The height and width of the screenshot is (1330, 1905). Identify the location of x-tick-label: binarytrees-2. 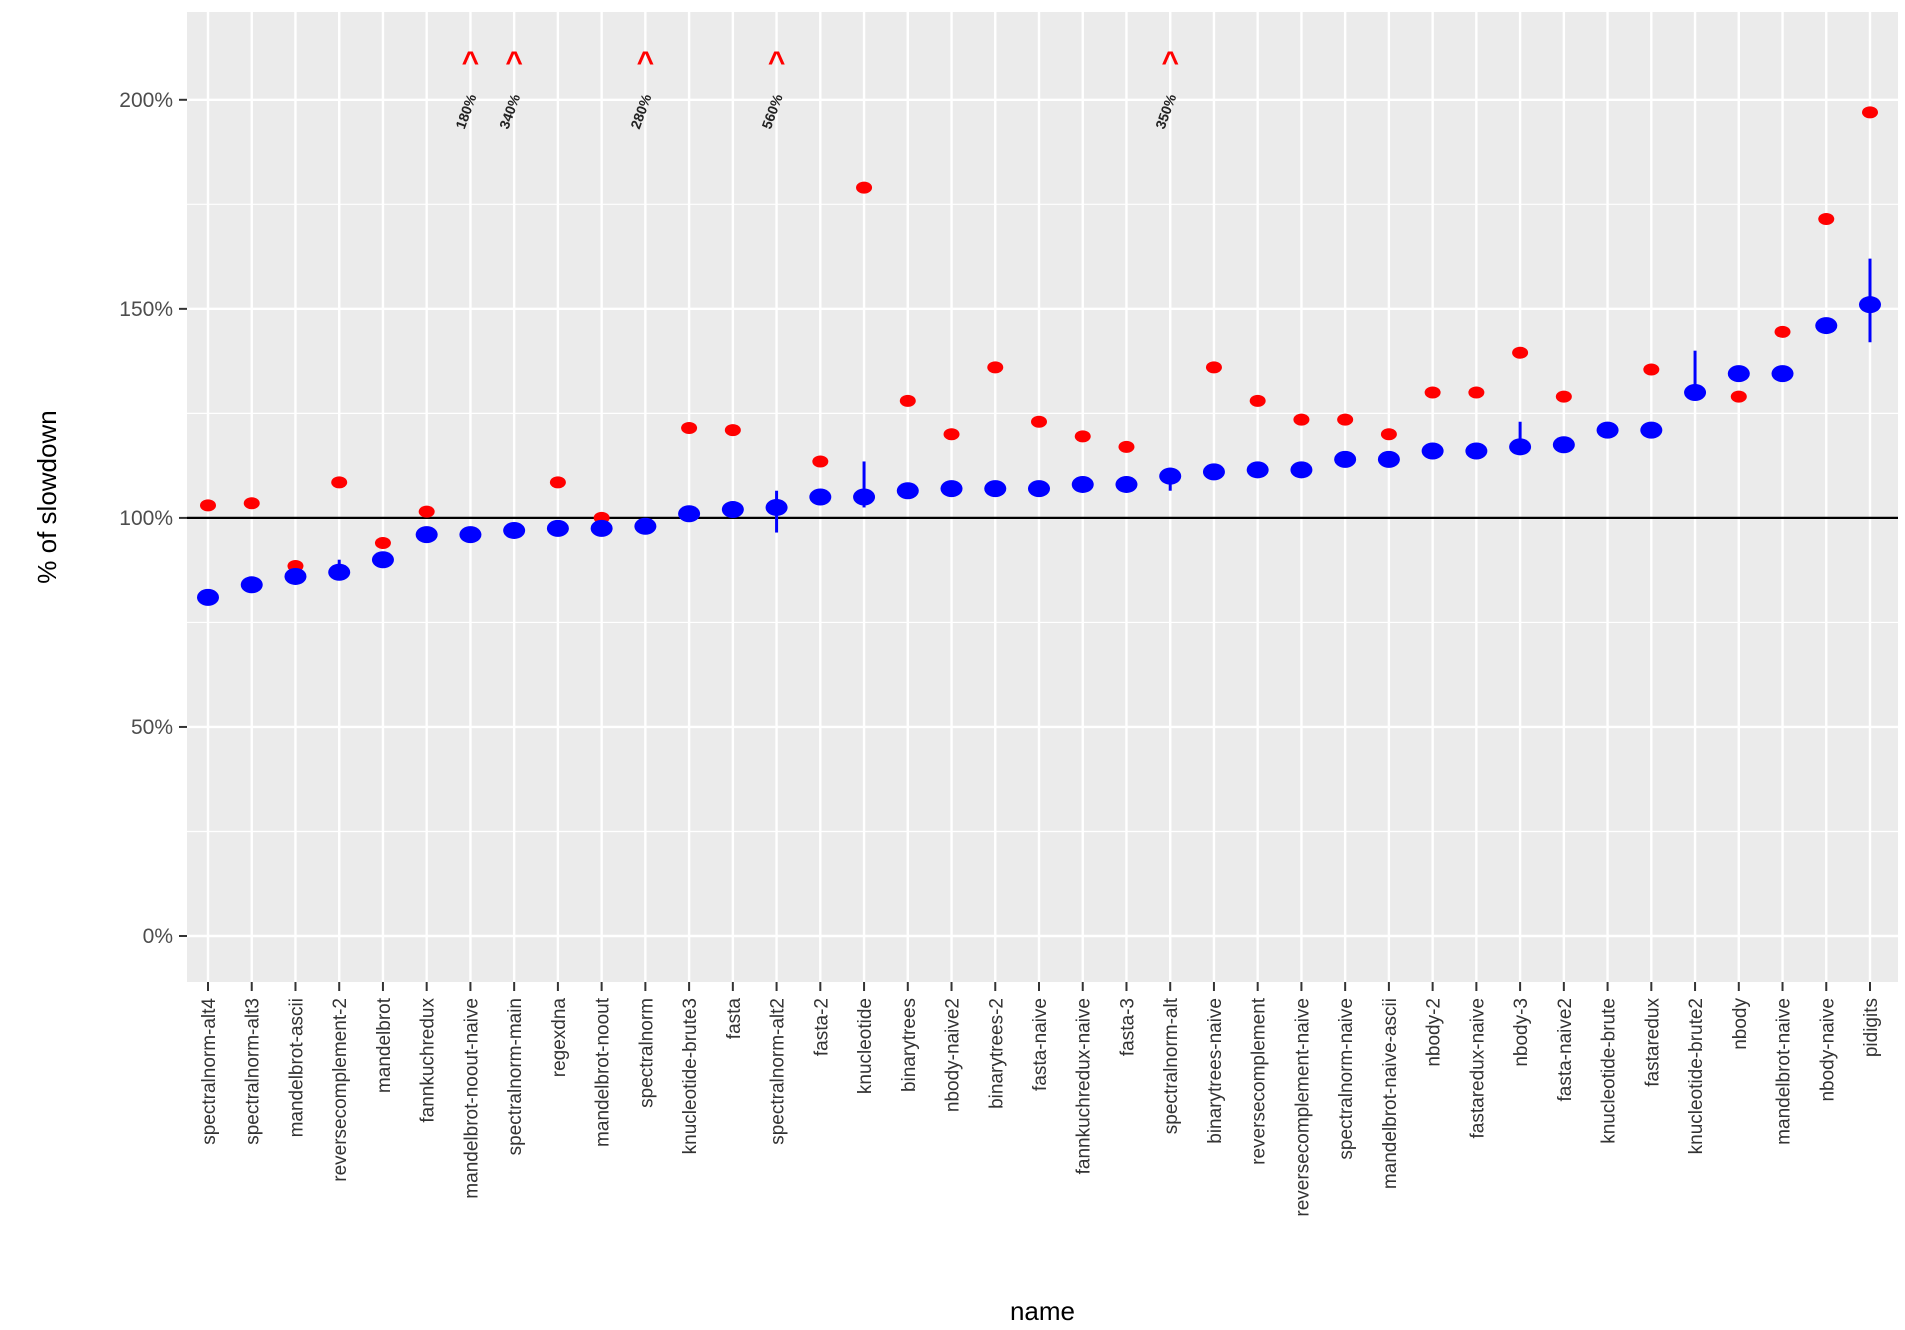
(996, 1053).